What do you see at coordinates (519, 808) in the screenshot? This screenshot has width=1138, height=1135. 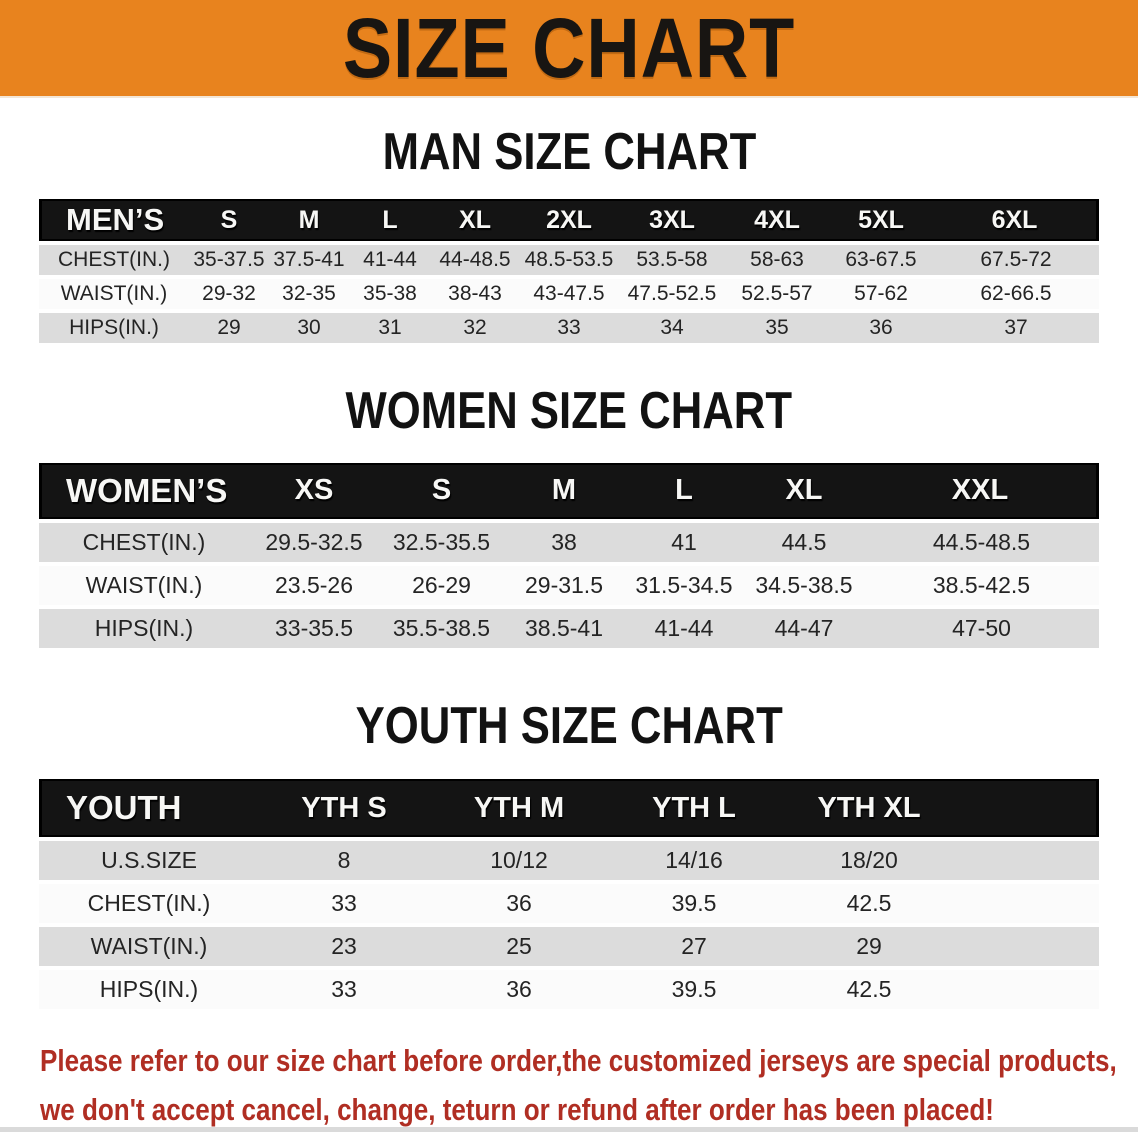 I see `column-header: YTH M` at bounding box center [519, 808].